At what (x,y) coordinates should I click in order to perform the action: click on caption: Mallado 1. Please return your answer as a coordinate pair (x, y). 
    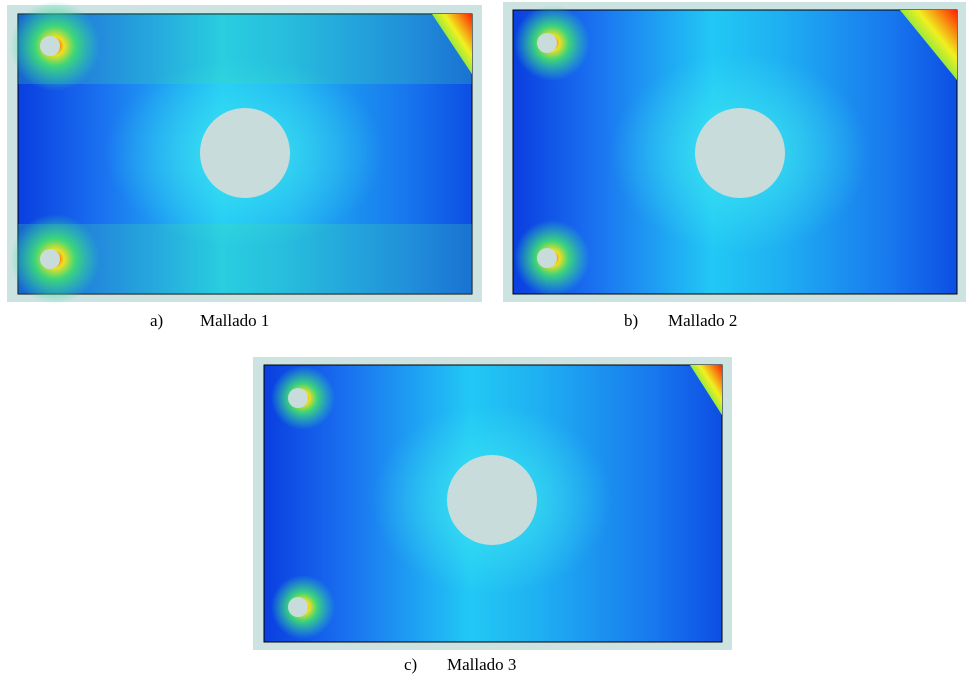
    Looking at the image, I should click on (234, 320).